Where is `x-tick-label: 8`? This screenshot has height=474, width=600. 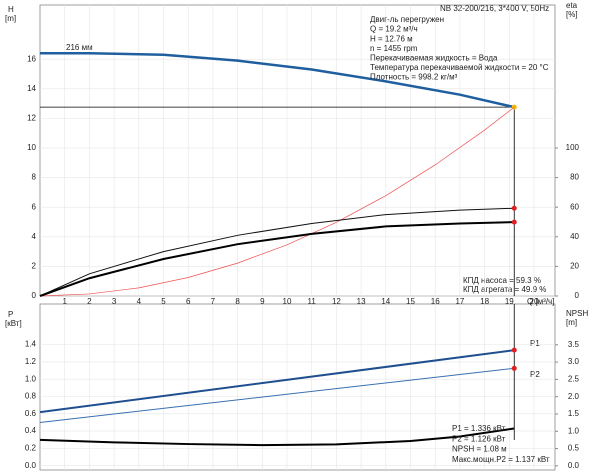
x-tick-label: 8 is located at coordinates (237, 301).